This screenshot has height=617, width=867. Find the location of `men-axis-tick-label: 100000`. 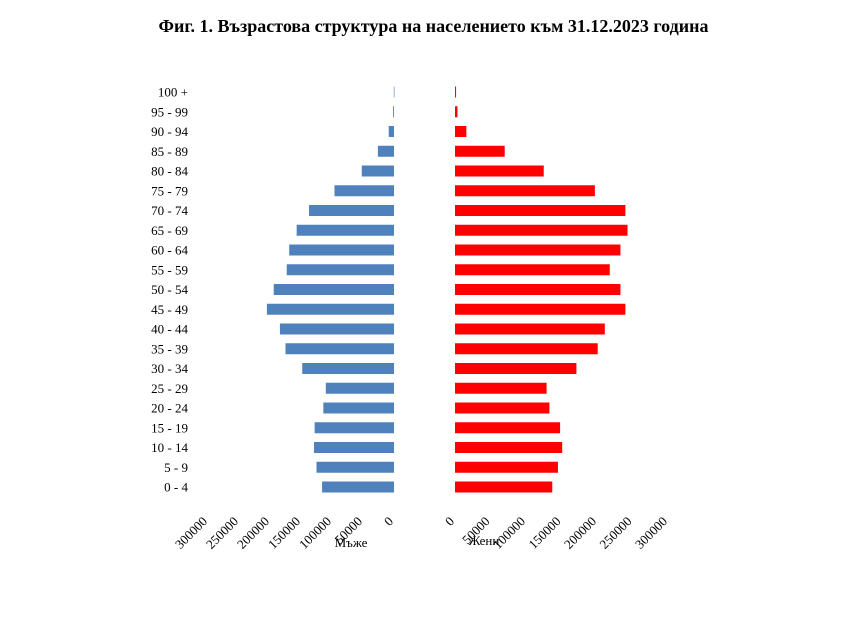

men-axis-tick-label: 100000 is located at coordinates (315, 533).